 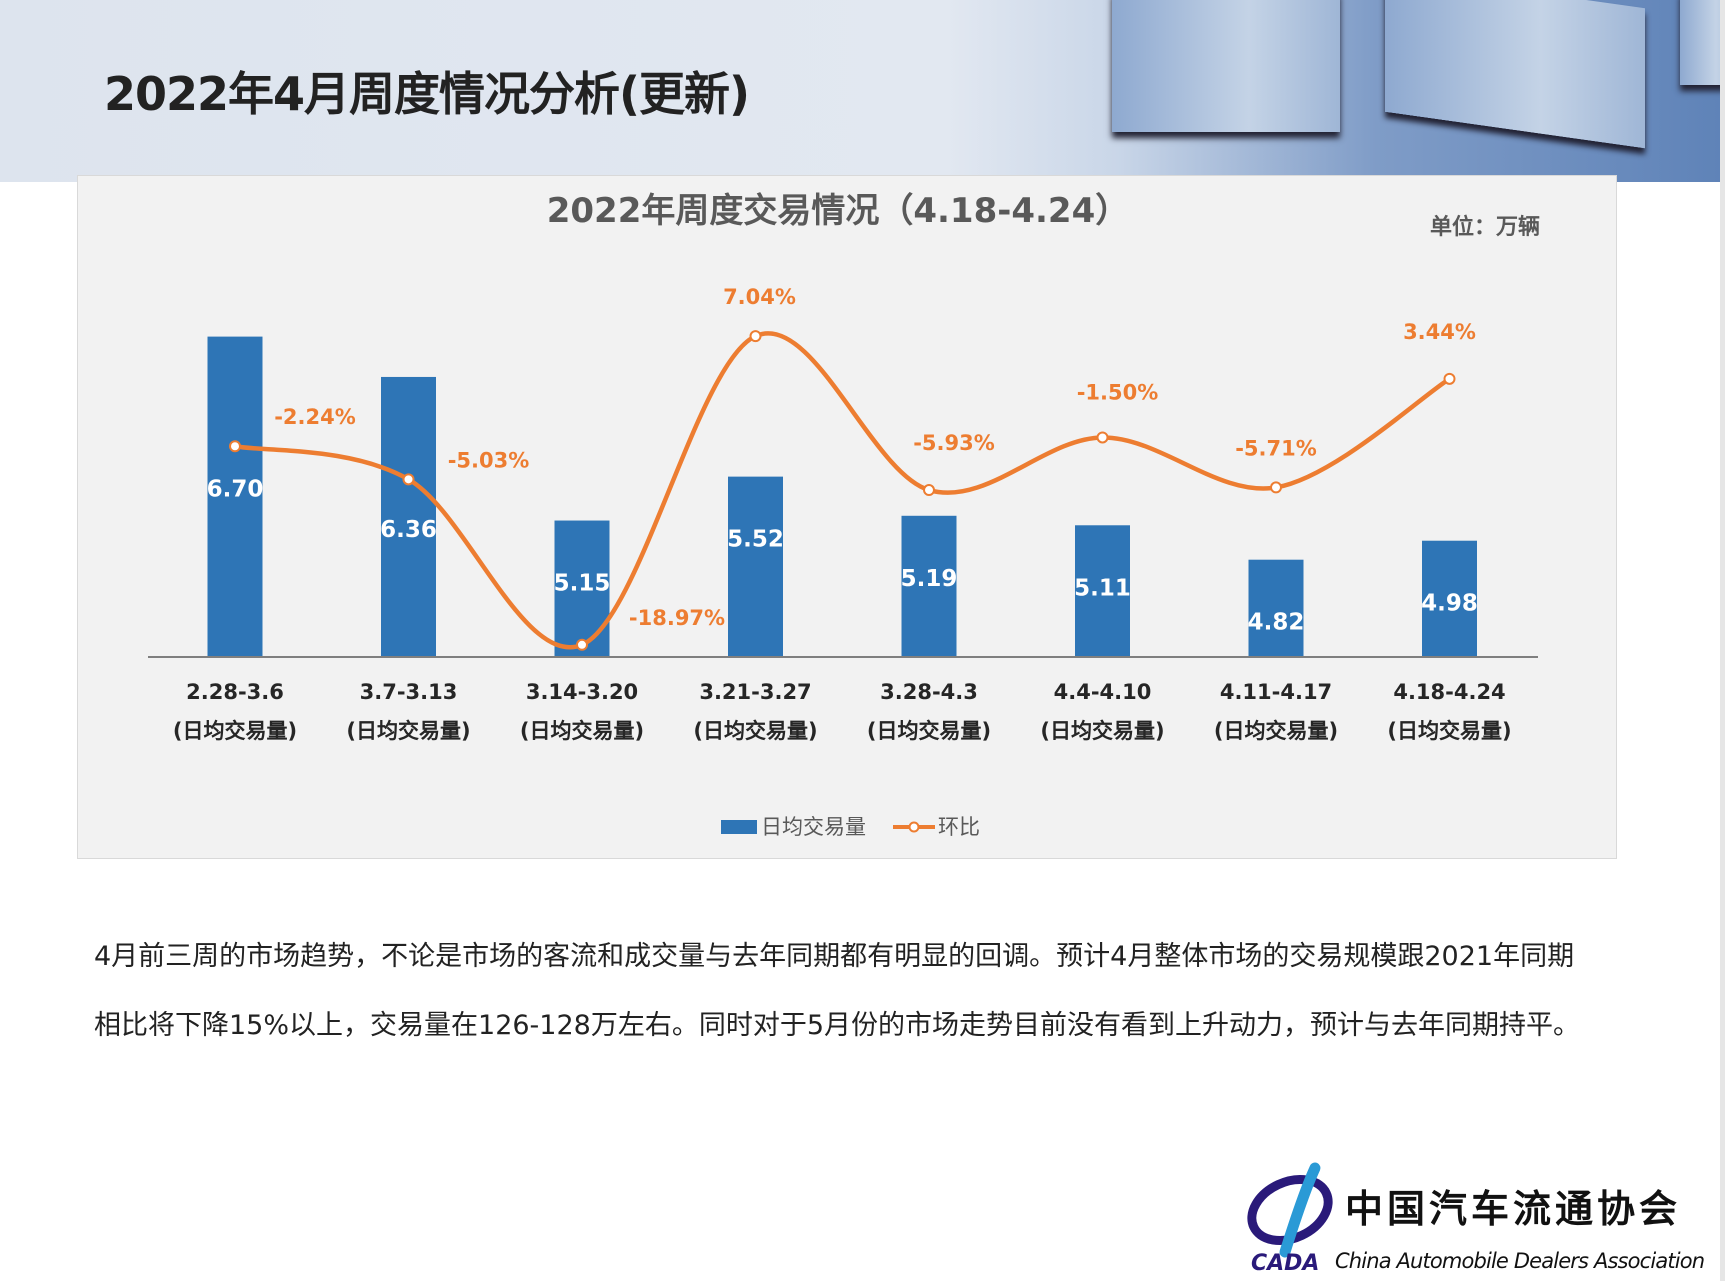 What do you see at coordinates (427, 94) in the screenshot?
I see `page-title: 2022年4月周度情况分析(更新)` at bounding box center [427, 94].